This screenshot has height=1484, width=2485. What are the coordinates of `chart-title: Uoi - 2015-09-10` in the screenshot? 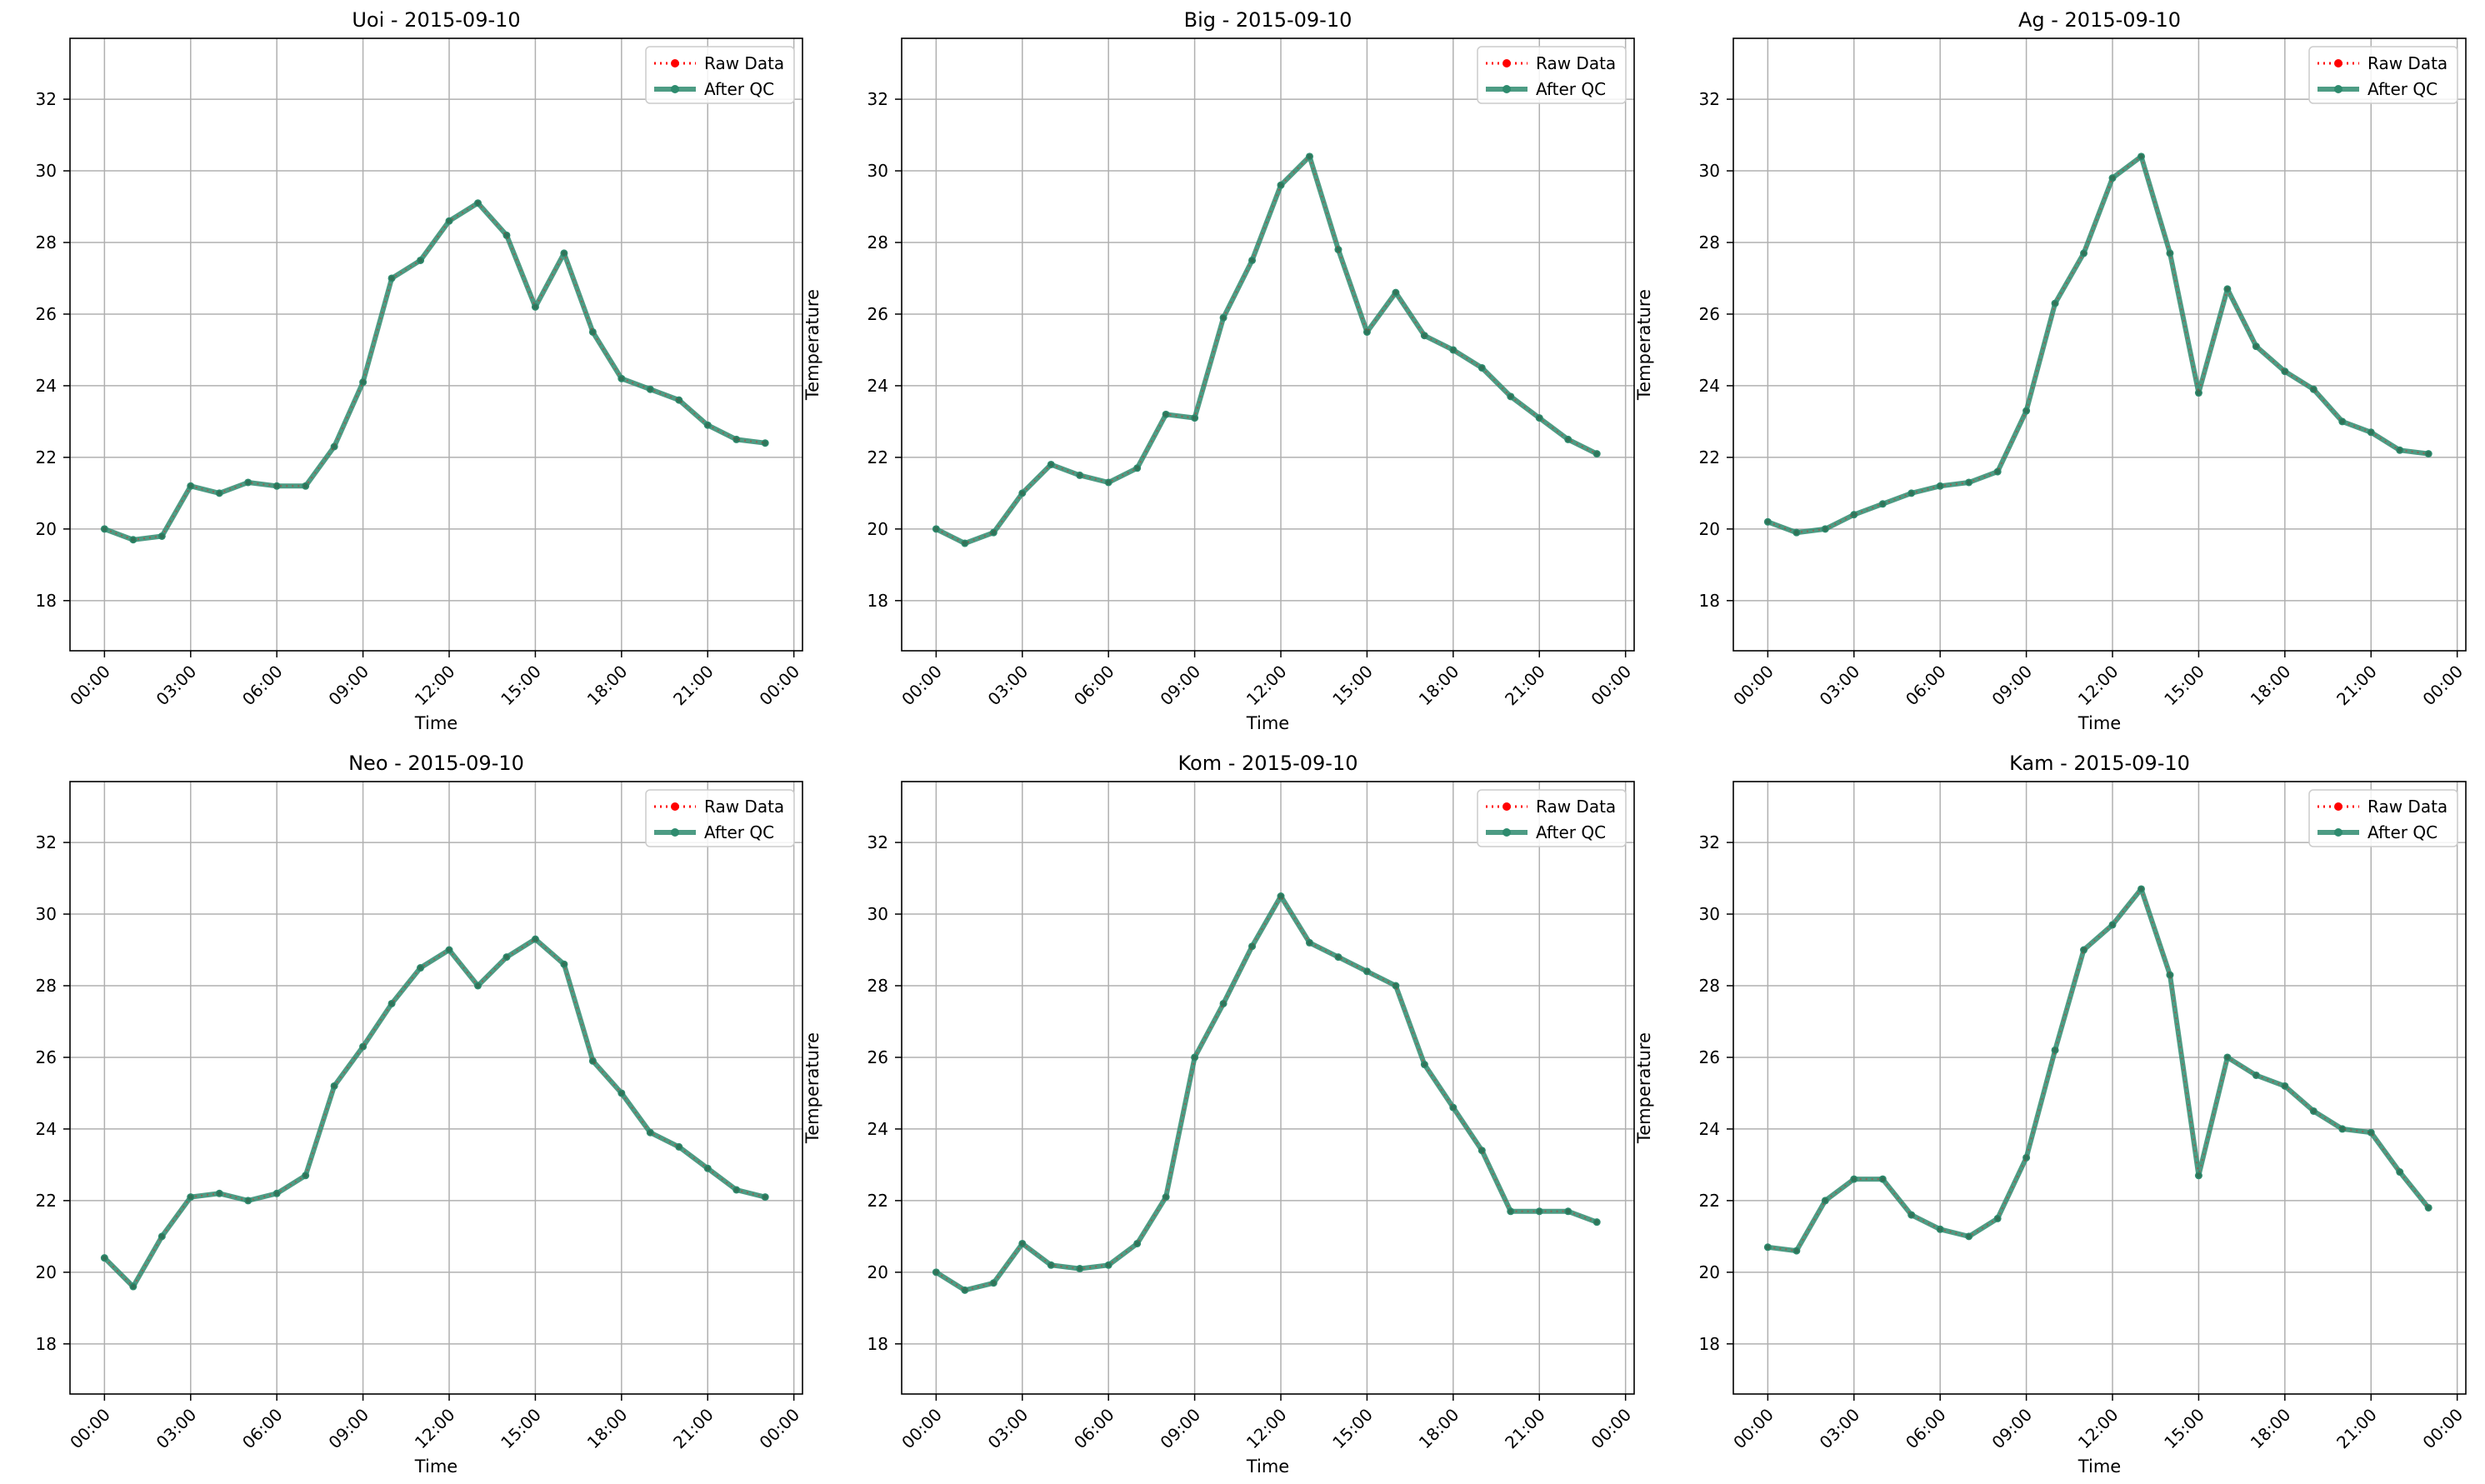 It's located at (436, 20).